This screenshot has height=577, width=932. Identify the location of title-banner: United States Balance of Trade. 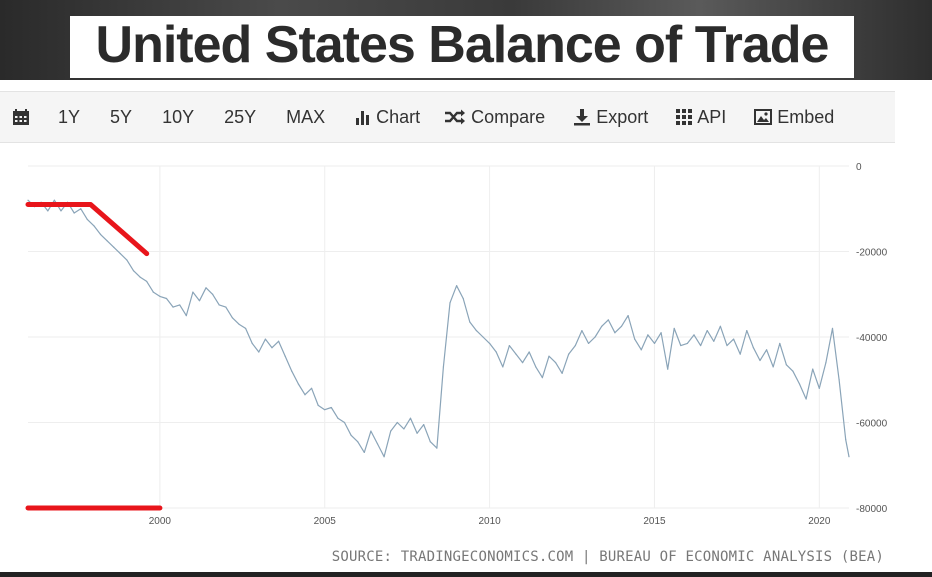
(462, 47).